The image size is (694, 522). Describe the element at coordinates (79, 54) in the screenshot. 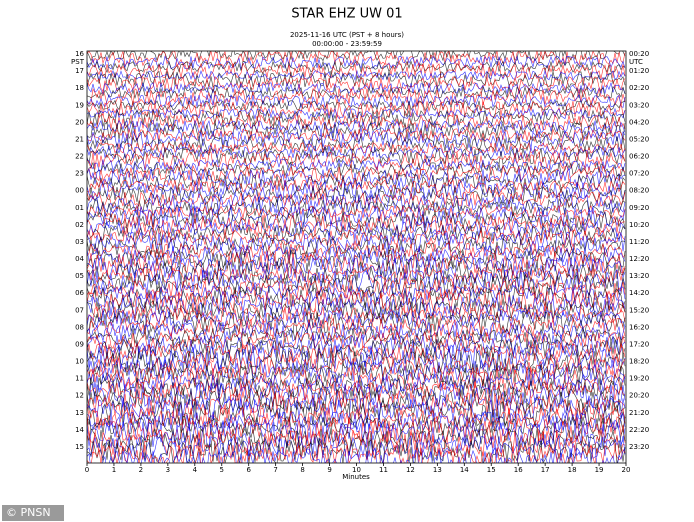

I see `left-row-label: 16` at that location.